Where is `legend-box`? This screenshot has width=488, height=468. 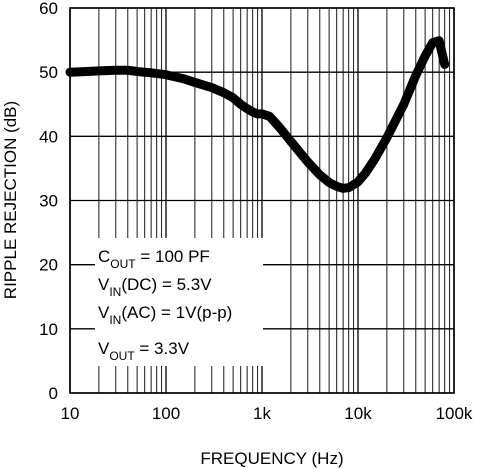
legend-box is located at coordinates (179, 302).